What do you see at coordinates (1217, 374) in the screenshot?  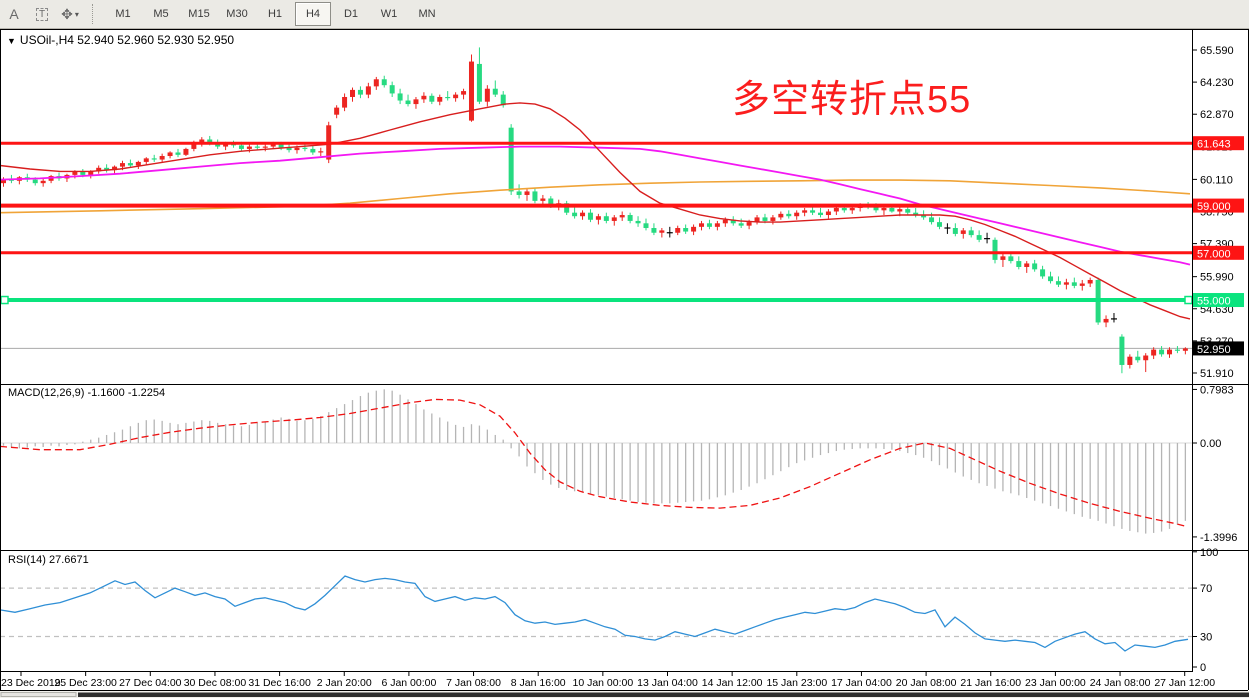 I see `price-axis-label: 51.910` at bounding box center [1217, 374].